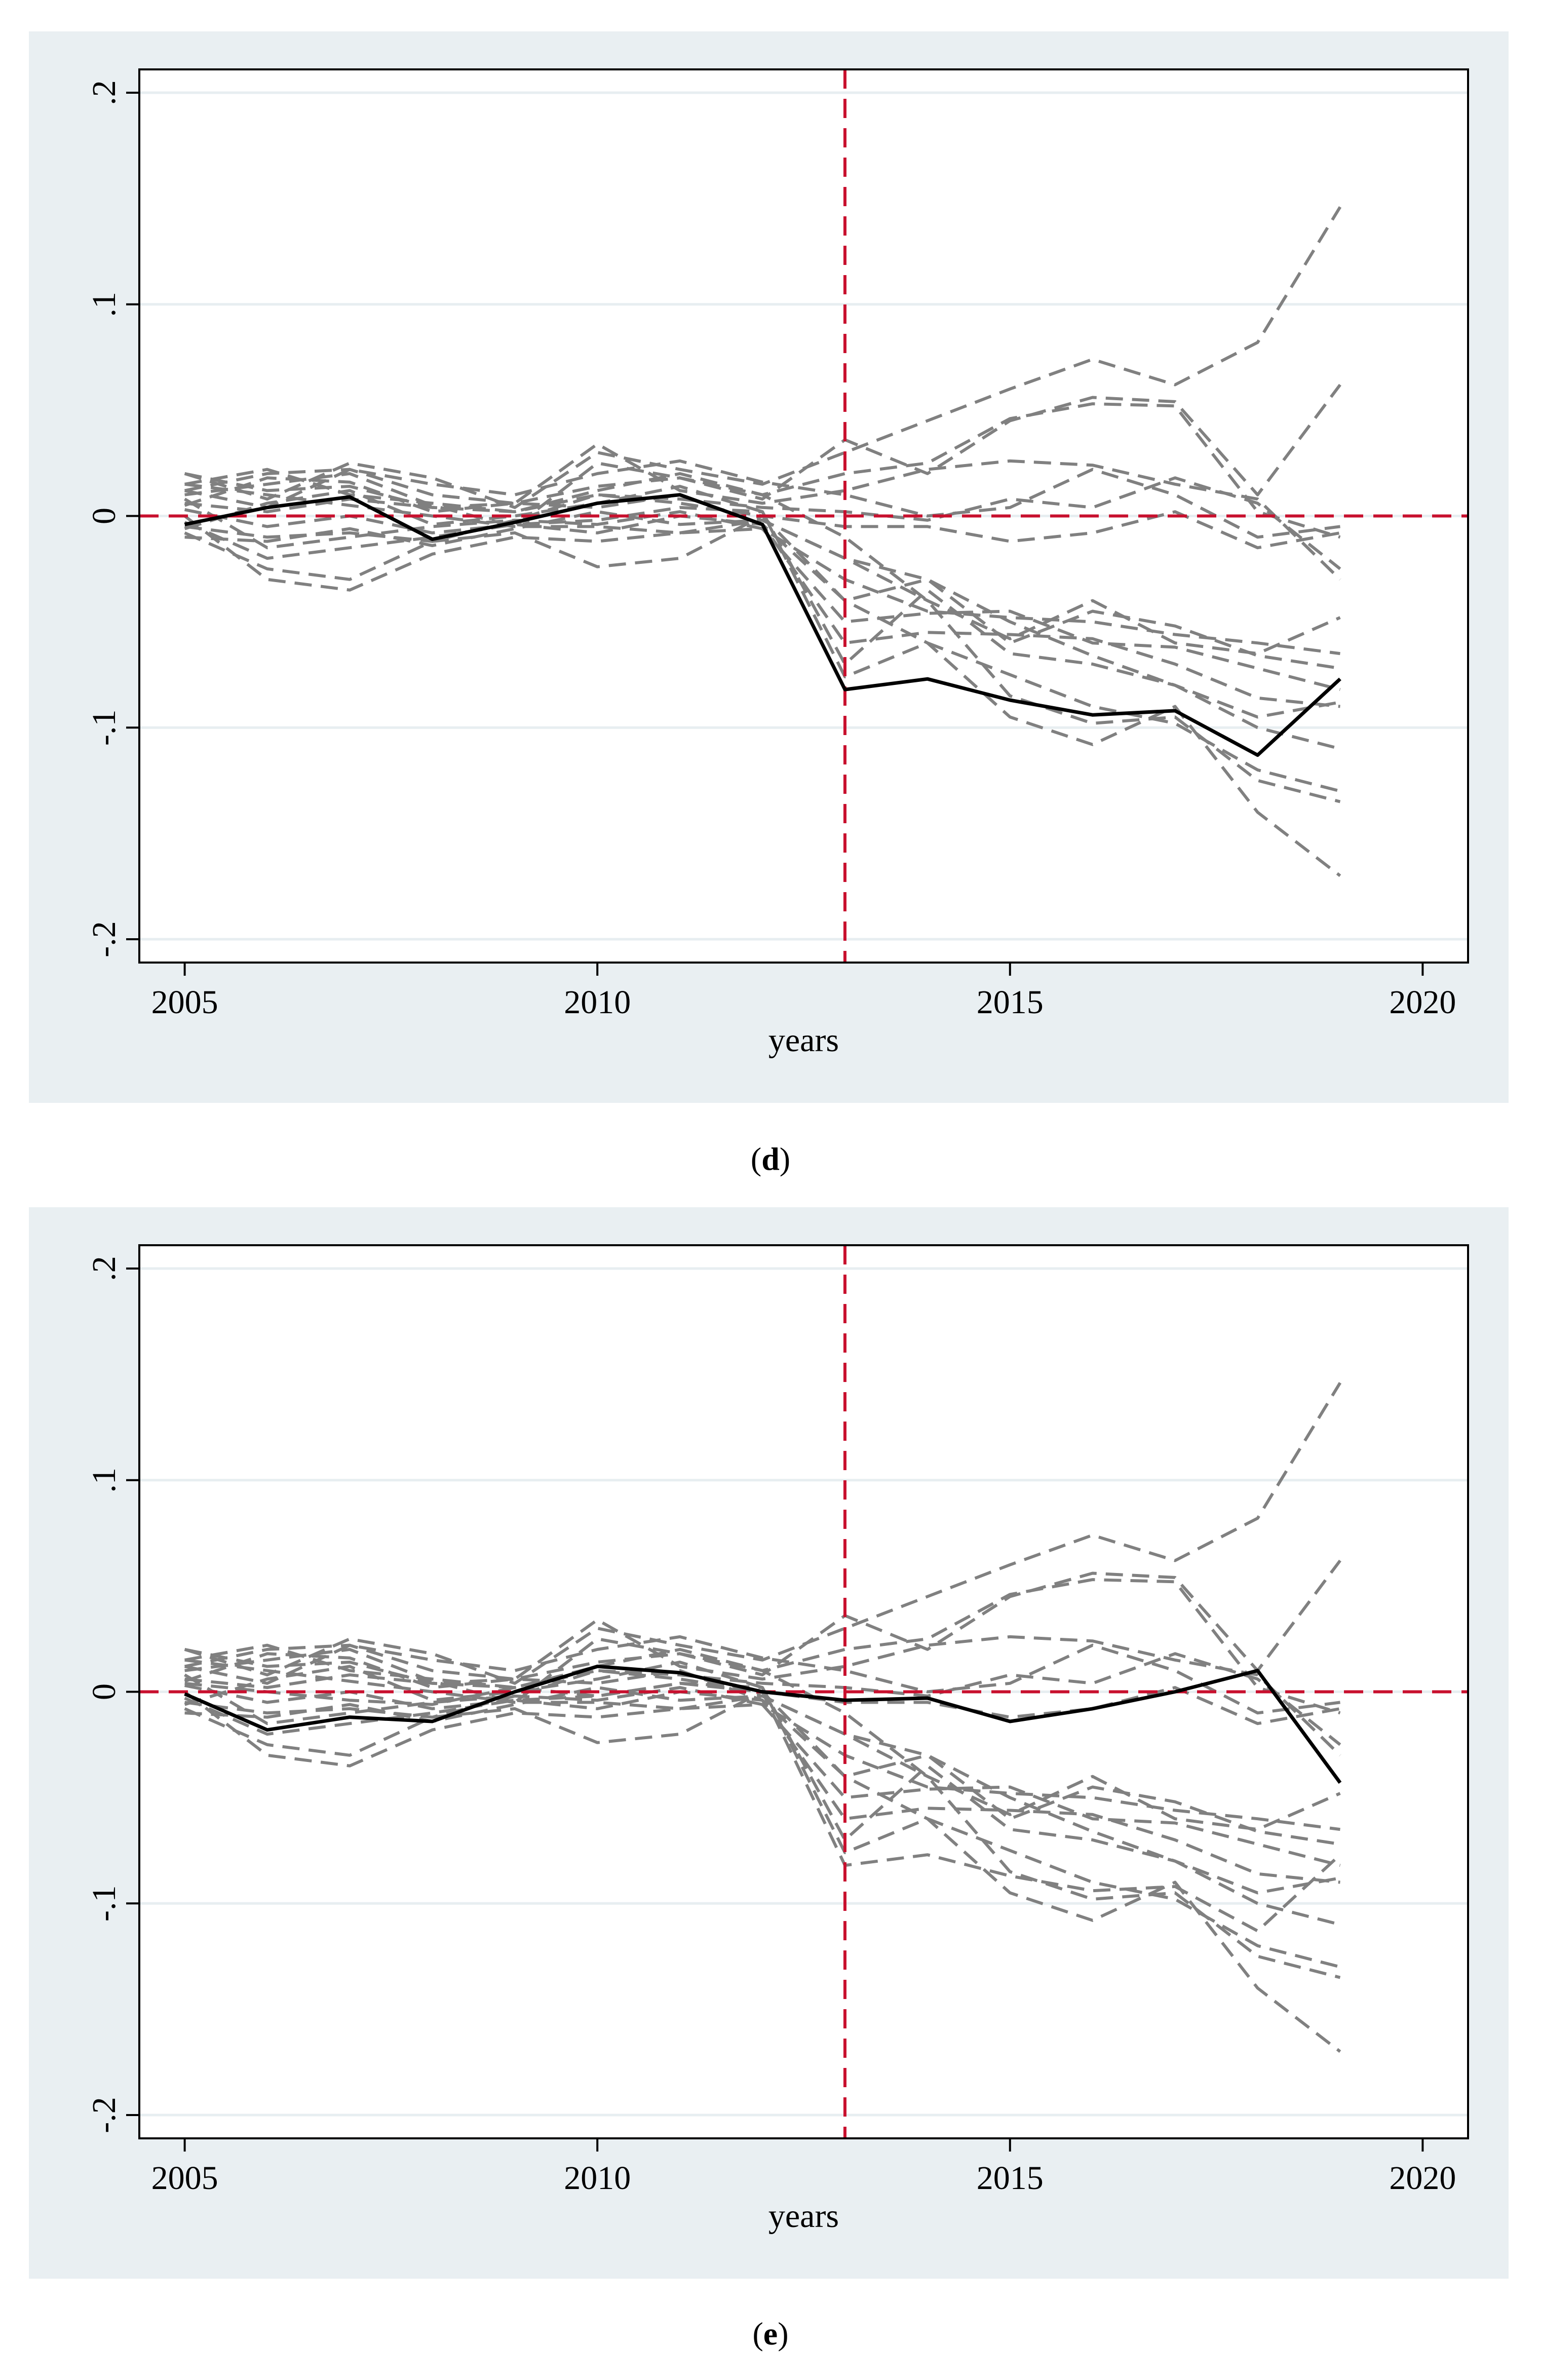 This screenshot has width=1541, height=2380. I want to click on caption-d: (d), so click(770, 1159).